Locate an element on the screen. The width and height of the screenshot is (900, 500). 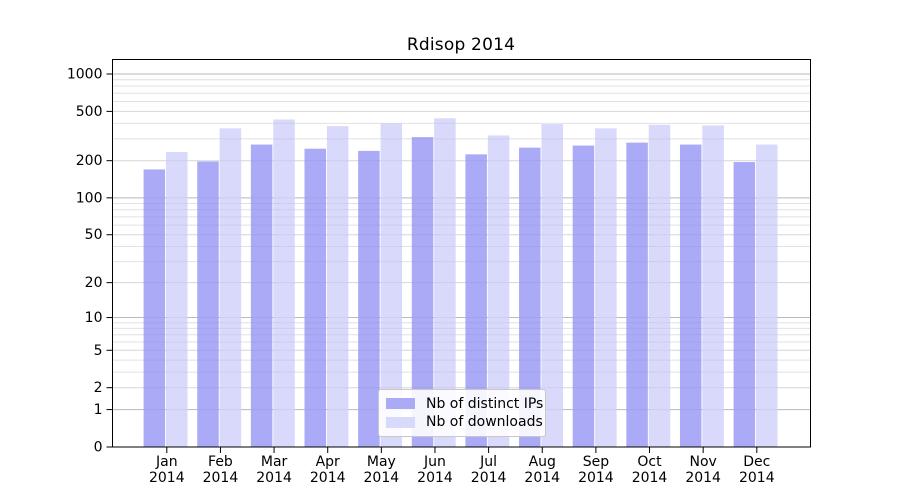
x-tick-label-month: Jul is located at coordinates (488, 462).